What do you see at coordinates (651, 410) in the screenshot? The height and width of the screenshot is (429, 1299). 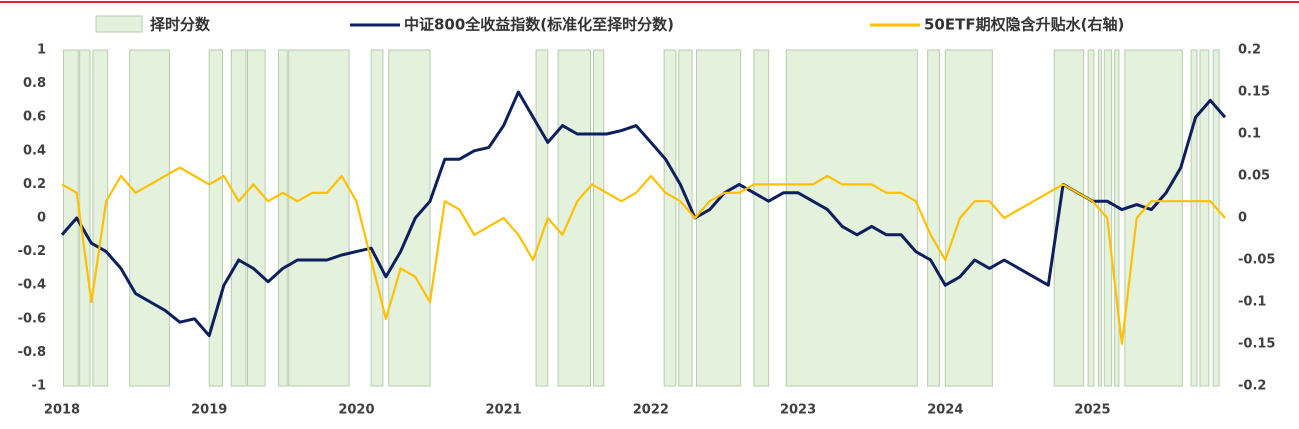 I see `x-tick-label: 2022` at bounding box center [651, 410].